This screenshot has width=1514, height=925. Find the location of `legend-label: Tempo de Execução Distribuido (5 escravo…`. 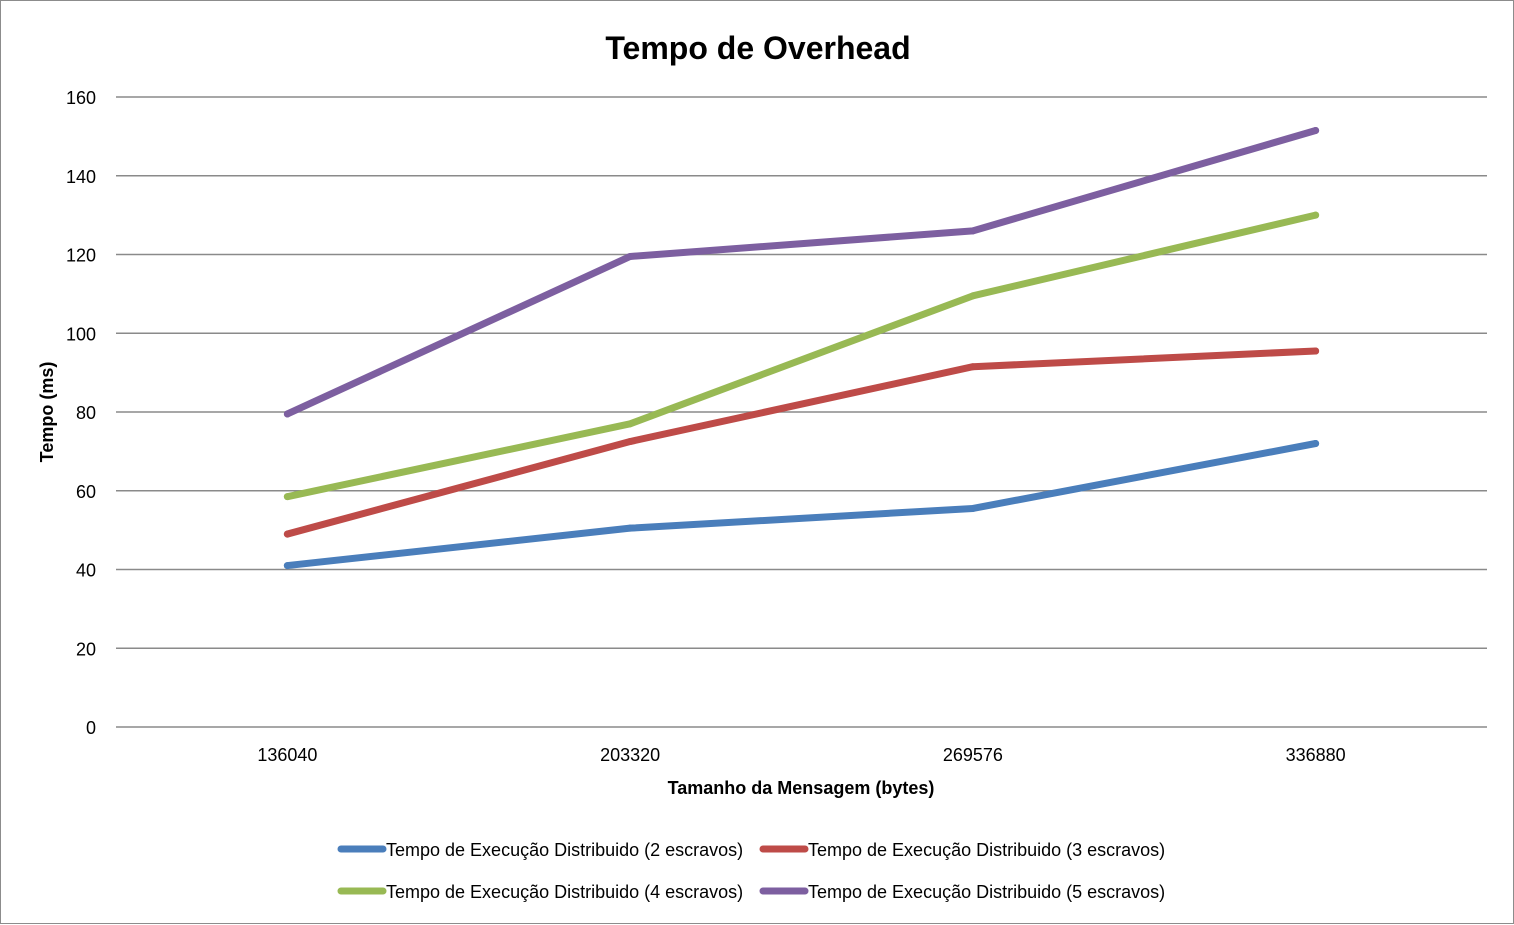

legend-label: Tempo de Execução Distribuido (5 escravo… is located at coordinates (986, 892).